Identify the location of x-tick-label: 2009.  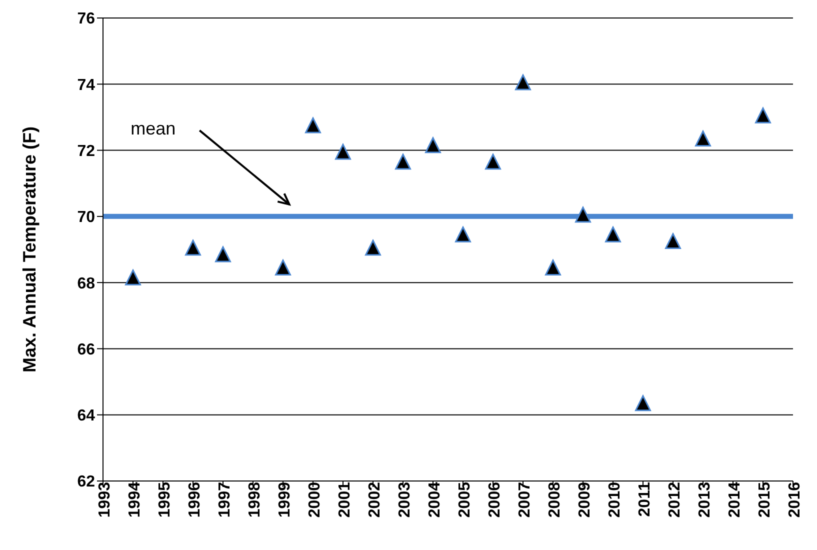
(585, 500).